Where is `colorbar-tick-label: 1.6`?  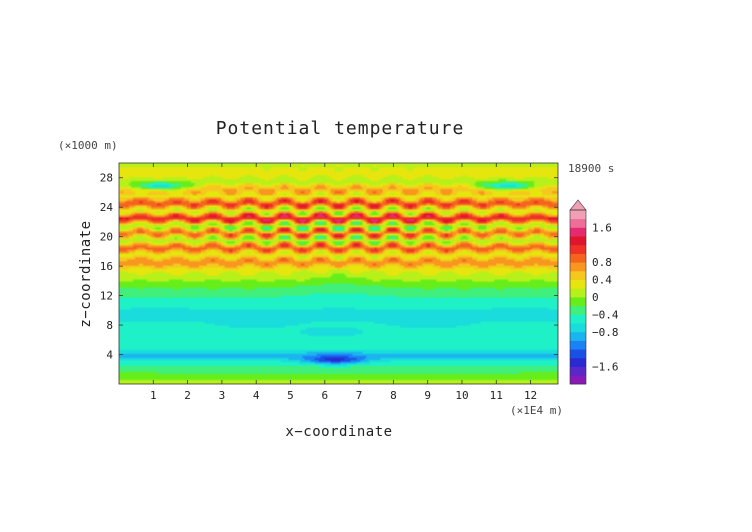 colorbar-tick-label: 1.6 is located at coordinates (602, 227).